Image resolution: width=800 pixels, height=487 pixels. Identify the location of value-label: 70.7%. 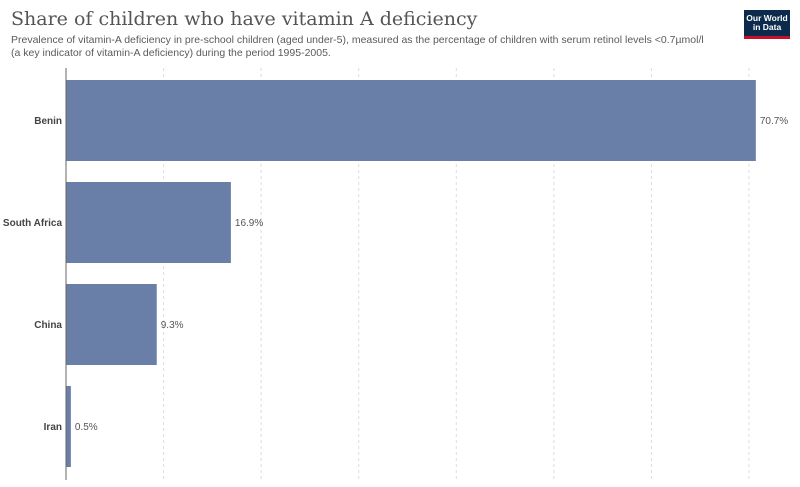
(774, 121).